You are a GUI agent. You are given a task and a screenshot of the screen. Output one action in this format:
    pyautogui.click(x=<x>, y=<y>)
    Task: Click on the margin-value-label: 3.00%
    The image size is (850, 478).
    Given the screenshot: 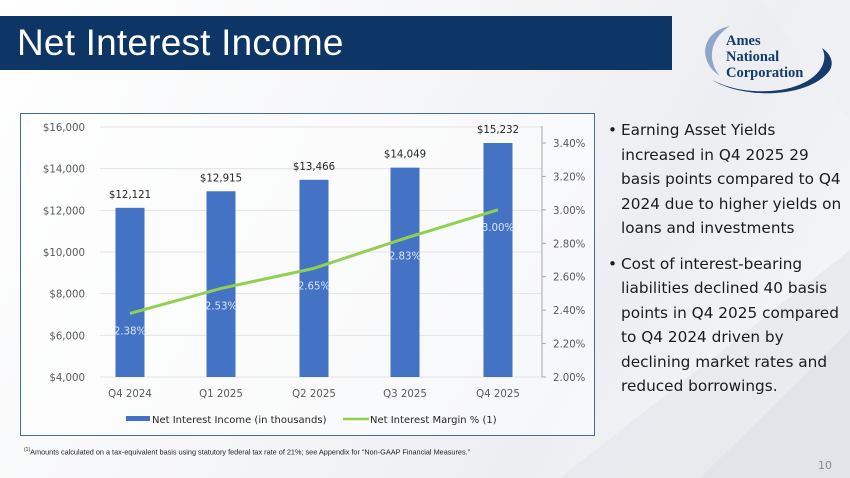 What is the action you would take?
    pyautogui.click(x=498, y=228)
    